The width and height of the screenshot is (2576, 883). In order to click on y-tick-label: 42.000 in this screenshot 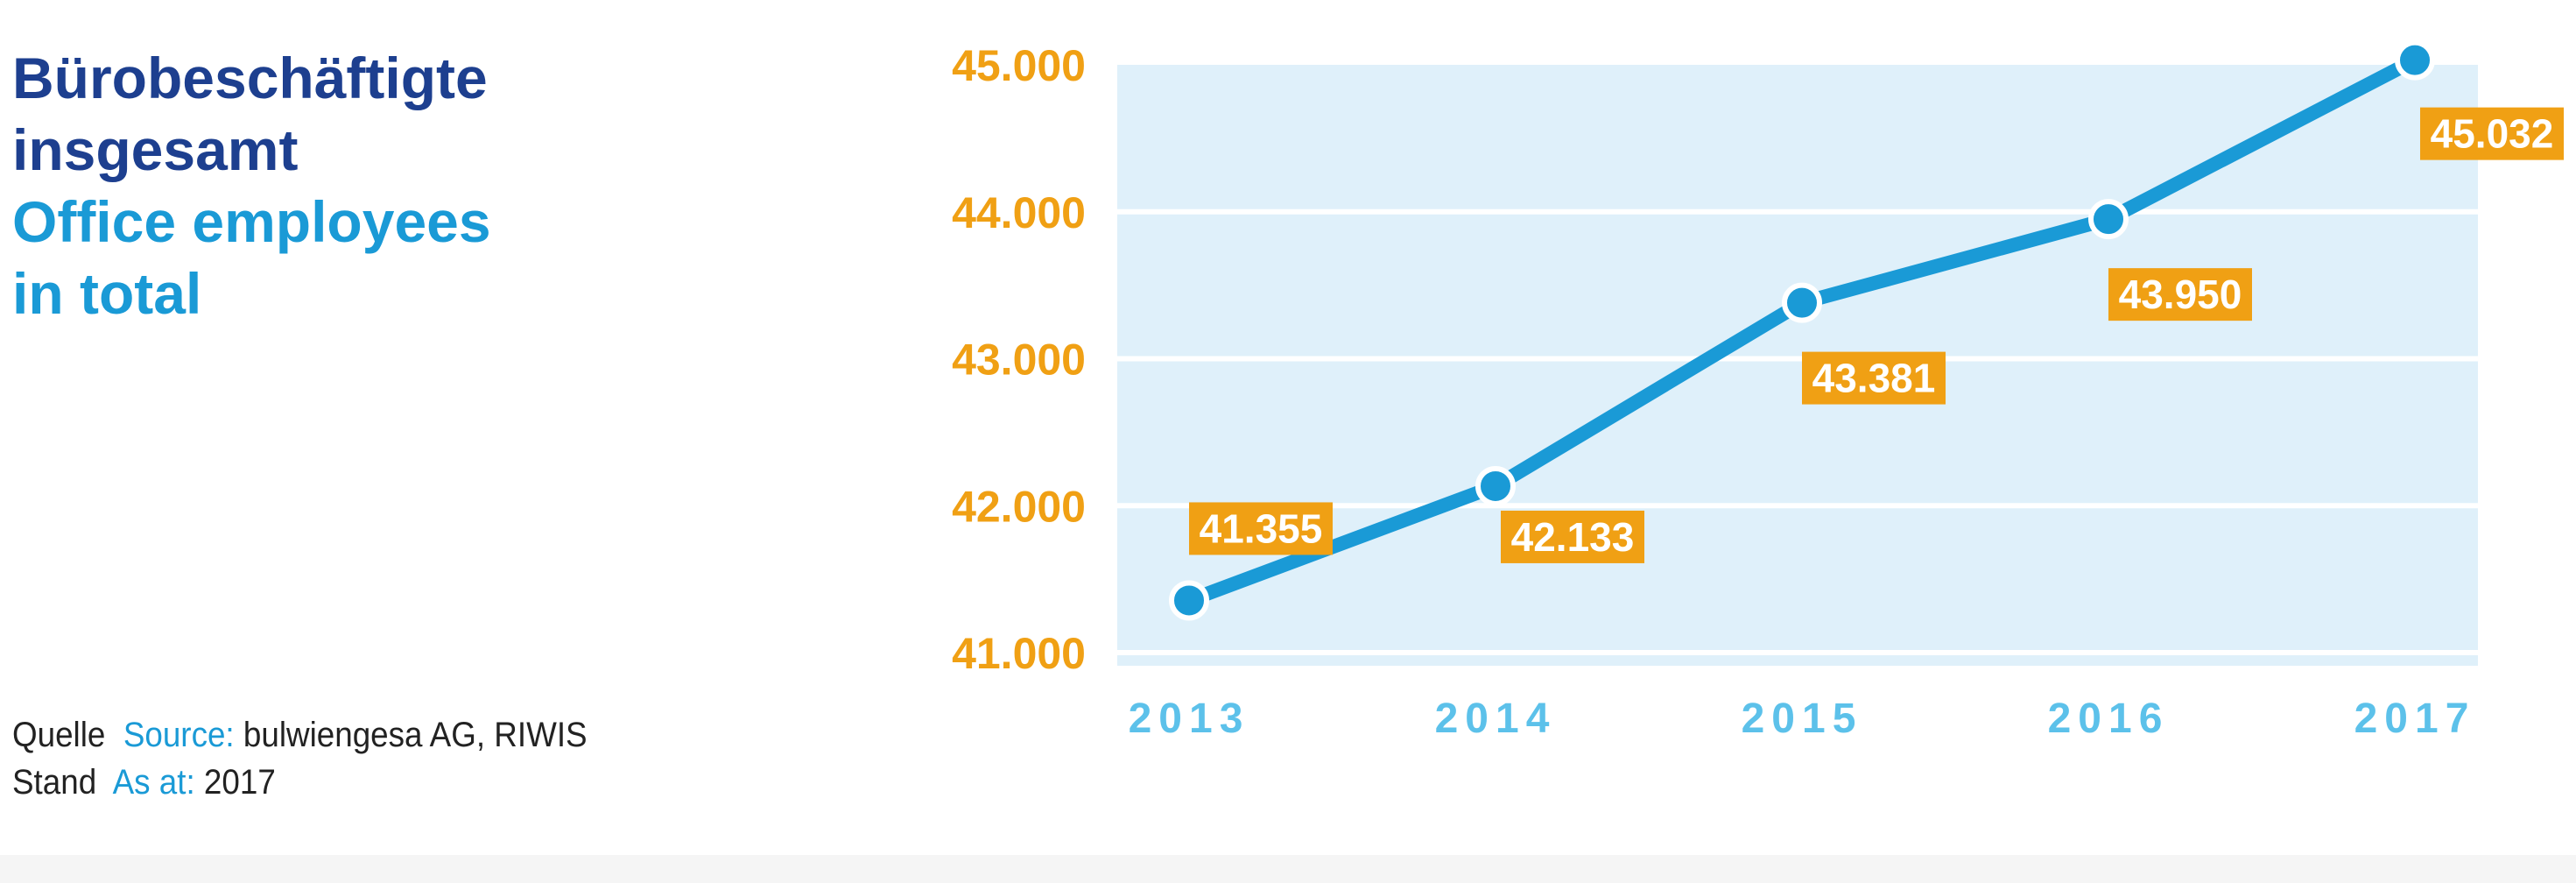, I will do `click(1019, 506)`.